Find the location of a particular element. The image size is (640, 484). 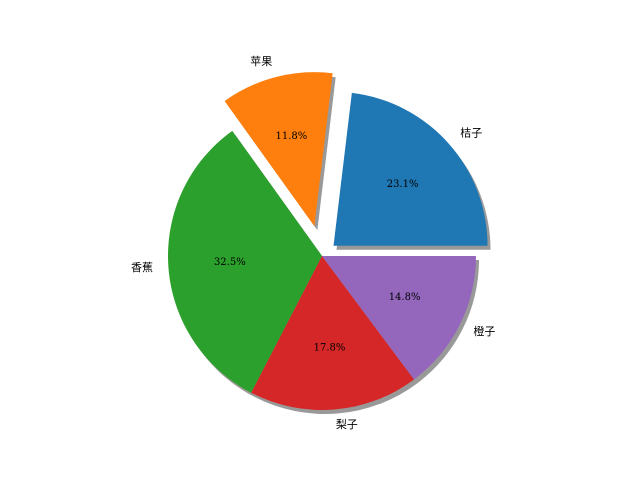

percent-label: 23.1% is located at coordinates (403, 184).